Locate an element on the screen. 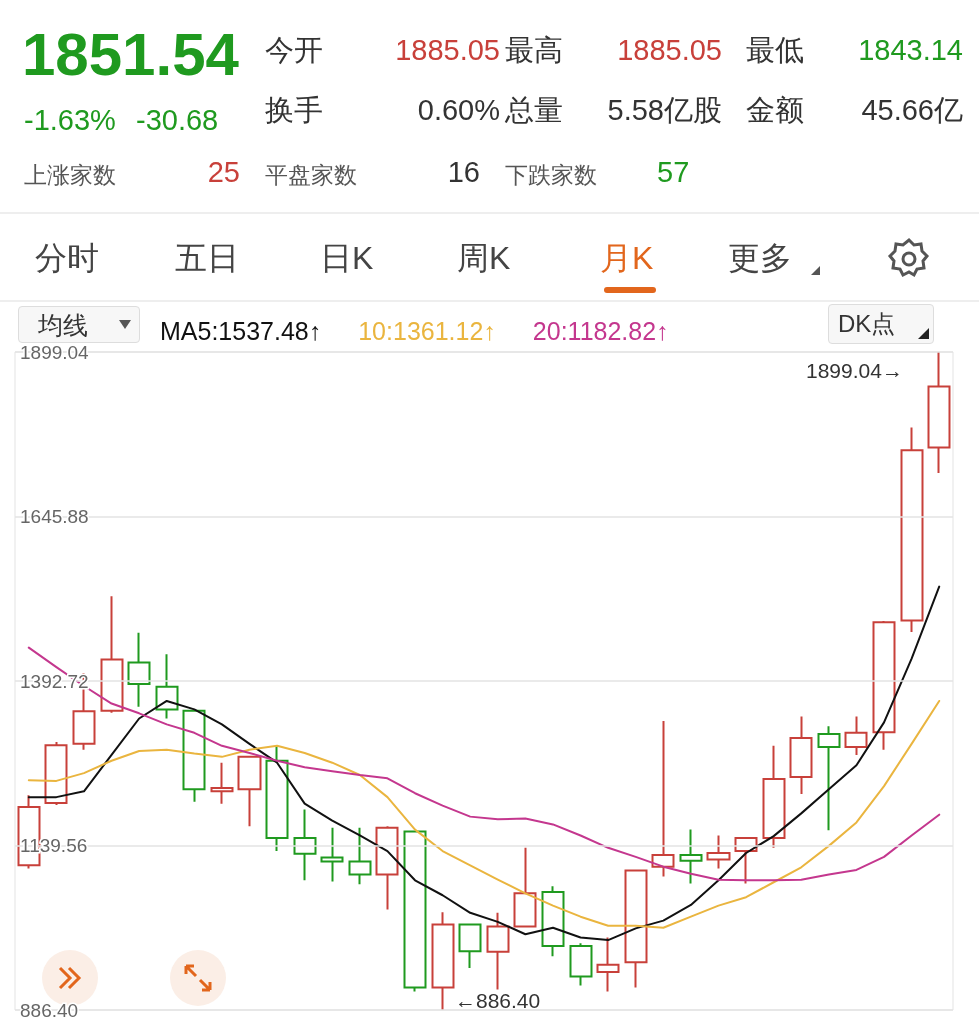 The height and width of the screenshot is (1024, 979). text: 16 is located at coordinates (463, 171).